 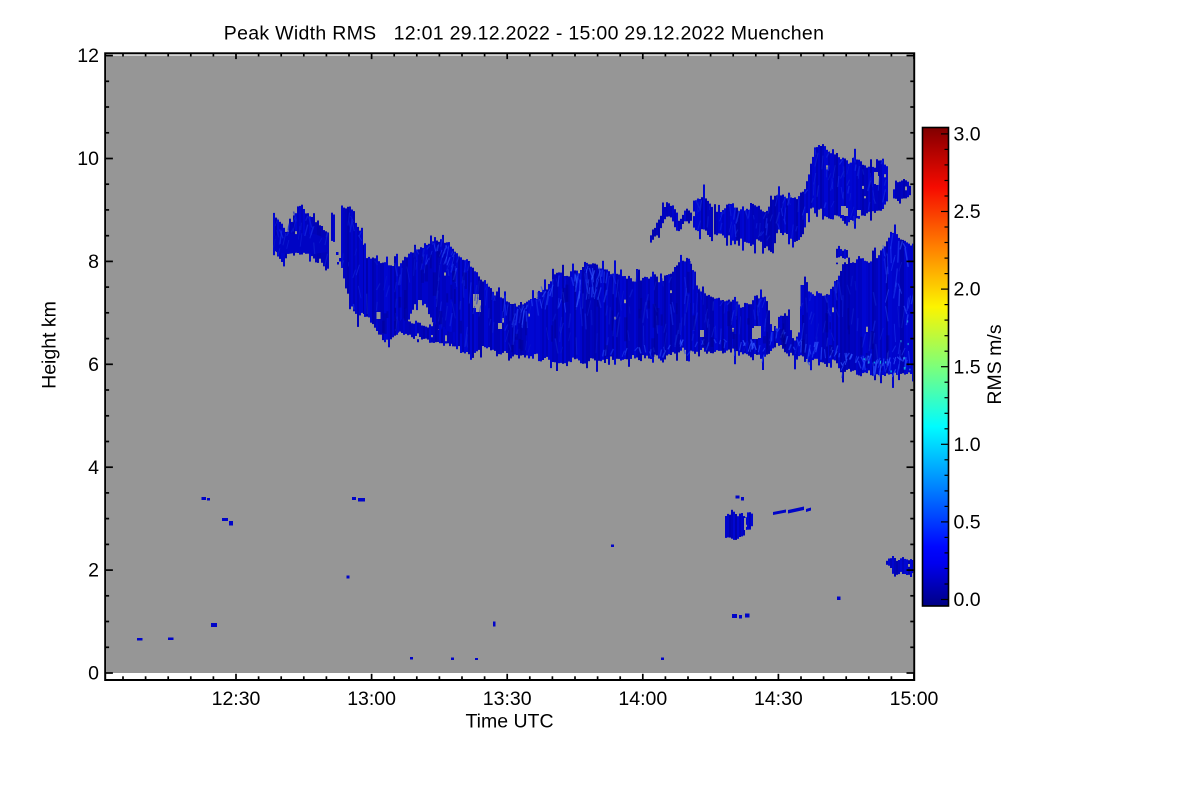 I want to click on svg-text: 14:00, so click(x=642, y=699).